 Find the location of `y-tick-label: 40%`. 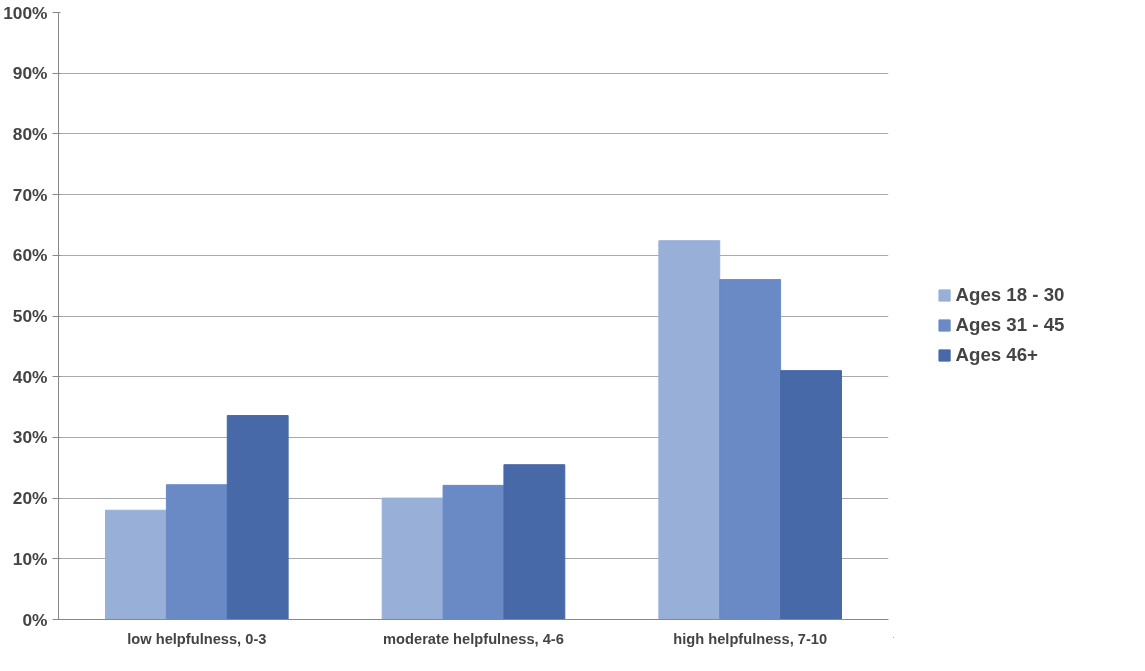

y-tick-label: 40% is located at coordinates (30, 376).